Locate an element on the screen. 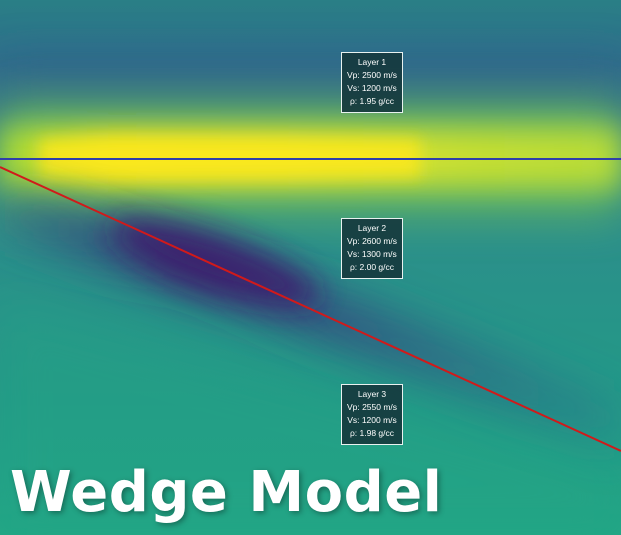  layer-3-vp: Vp: 2550 m/s is located at coordinates (372, 407).